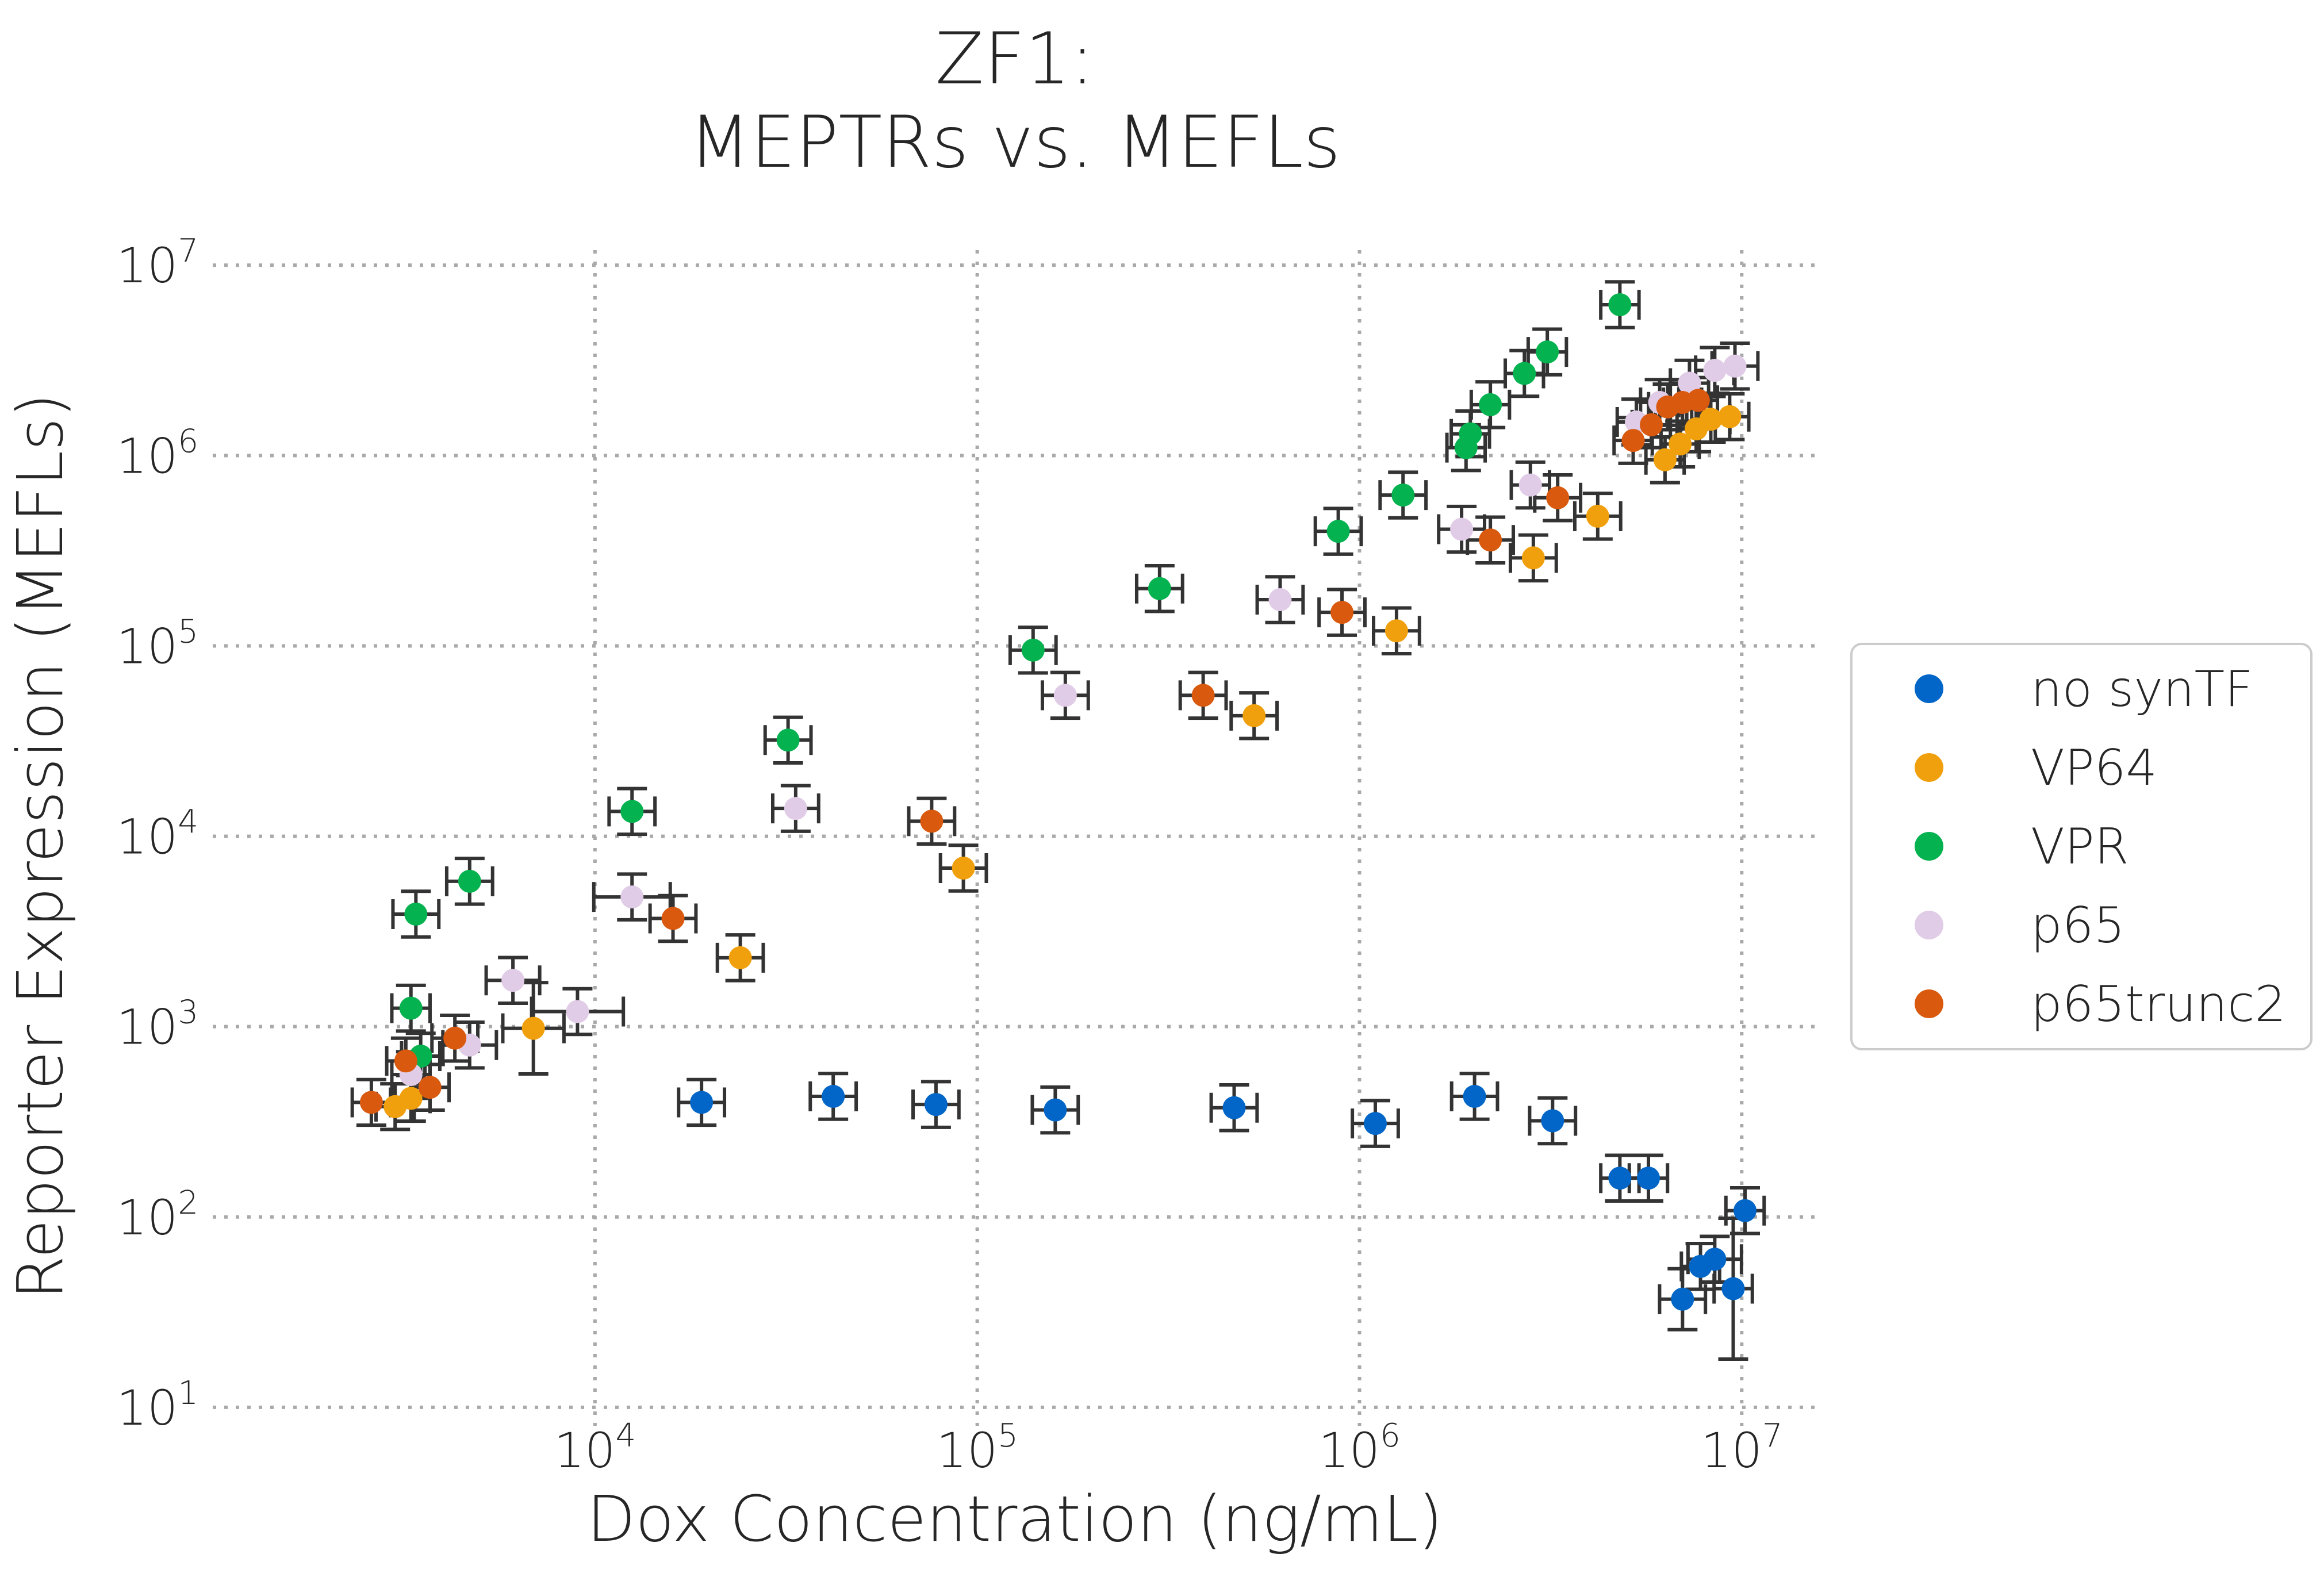 The width and height of the screenshot is (2324, 1577). I want to click on legend: no synTF VP64 VPR p65 p65trunc2, so click(2081, 847).